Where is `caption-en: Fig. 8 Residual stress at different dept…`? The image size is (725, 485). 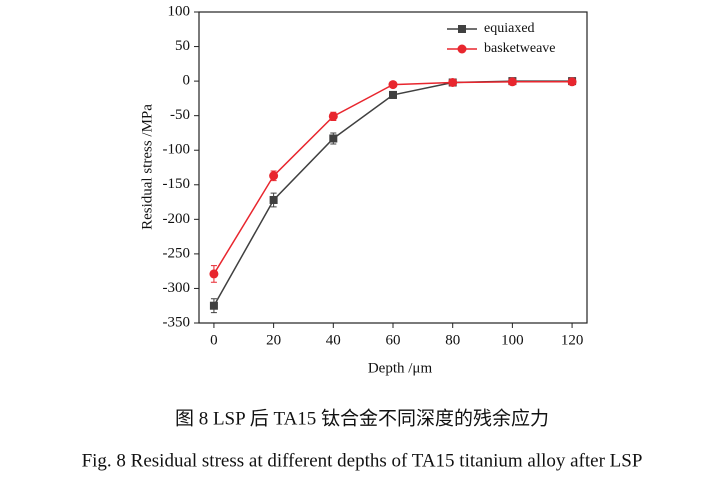 caption-en: Fig. 8 Residual stress at different dept… is located at coordinates (362, 460).